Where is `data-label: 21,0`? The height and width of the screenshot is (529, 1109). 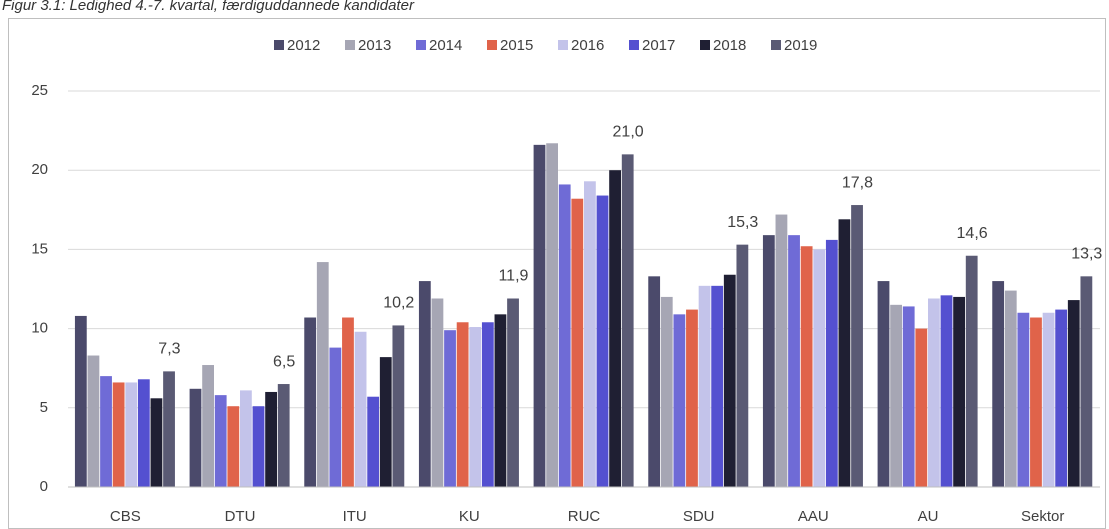 data-label: 21,0 is located at coordinates (628, 132).